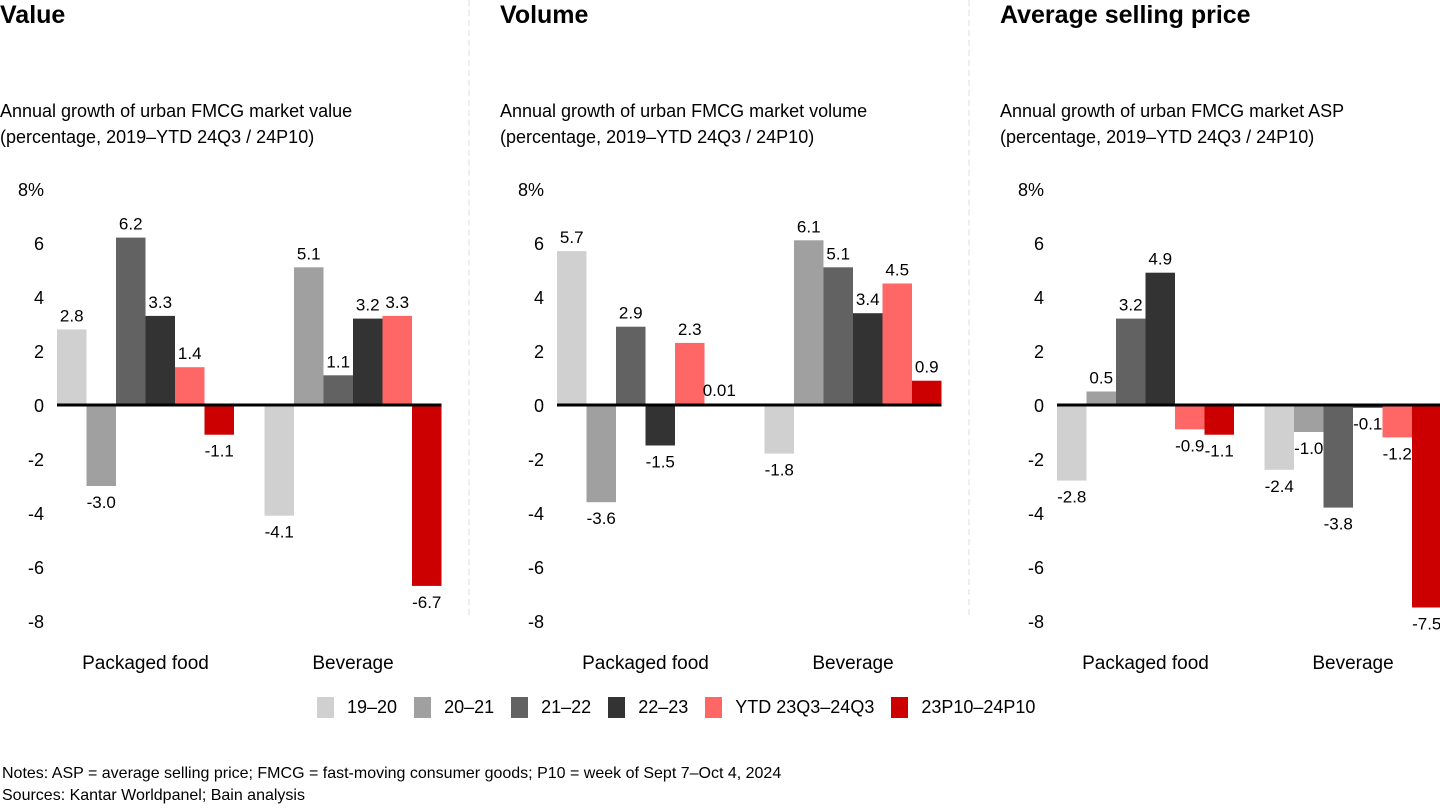 The width and height of the screenshot is (1440, 810). I want to click on data-label: 0.5, so click(1101, 378).